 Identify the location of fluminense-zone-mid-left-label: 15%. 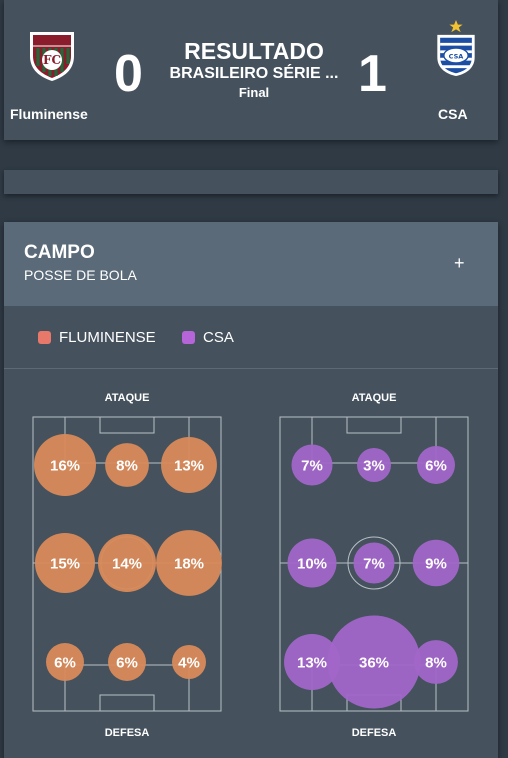
(65, 564).